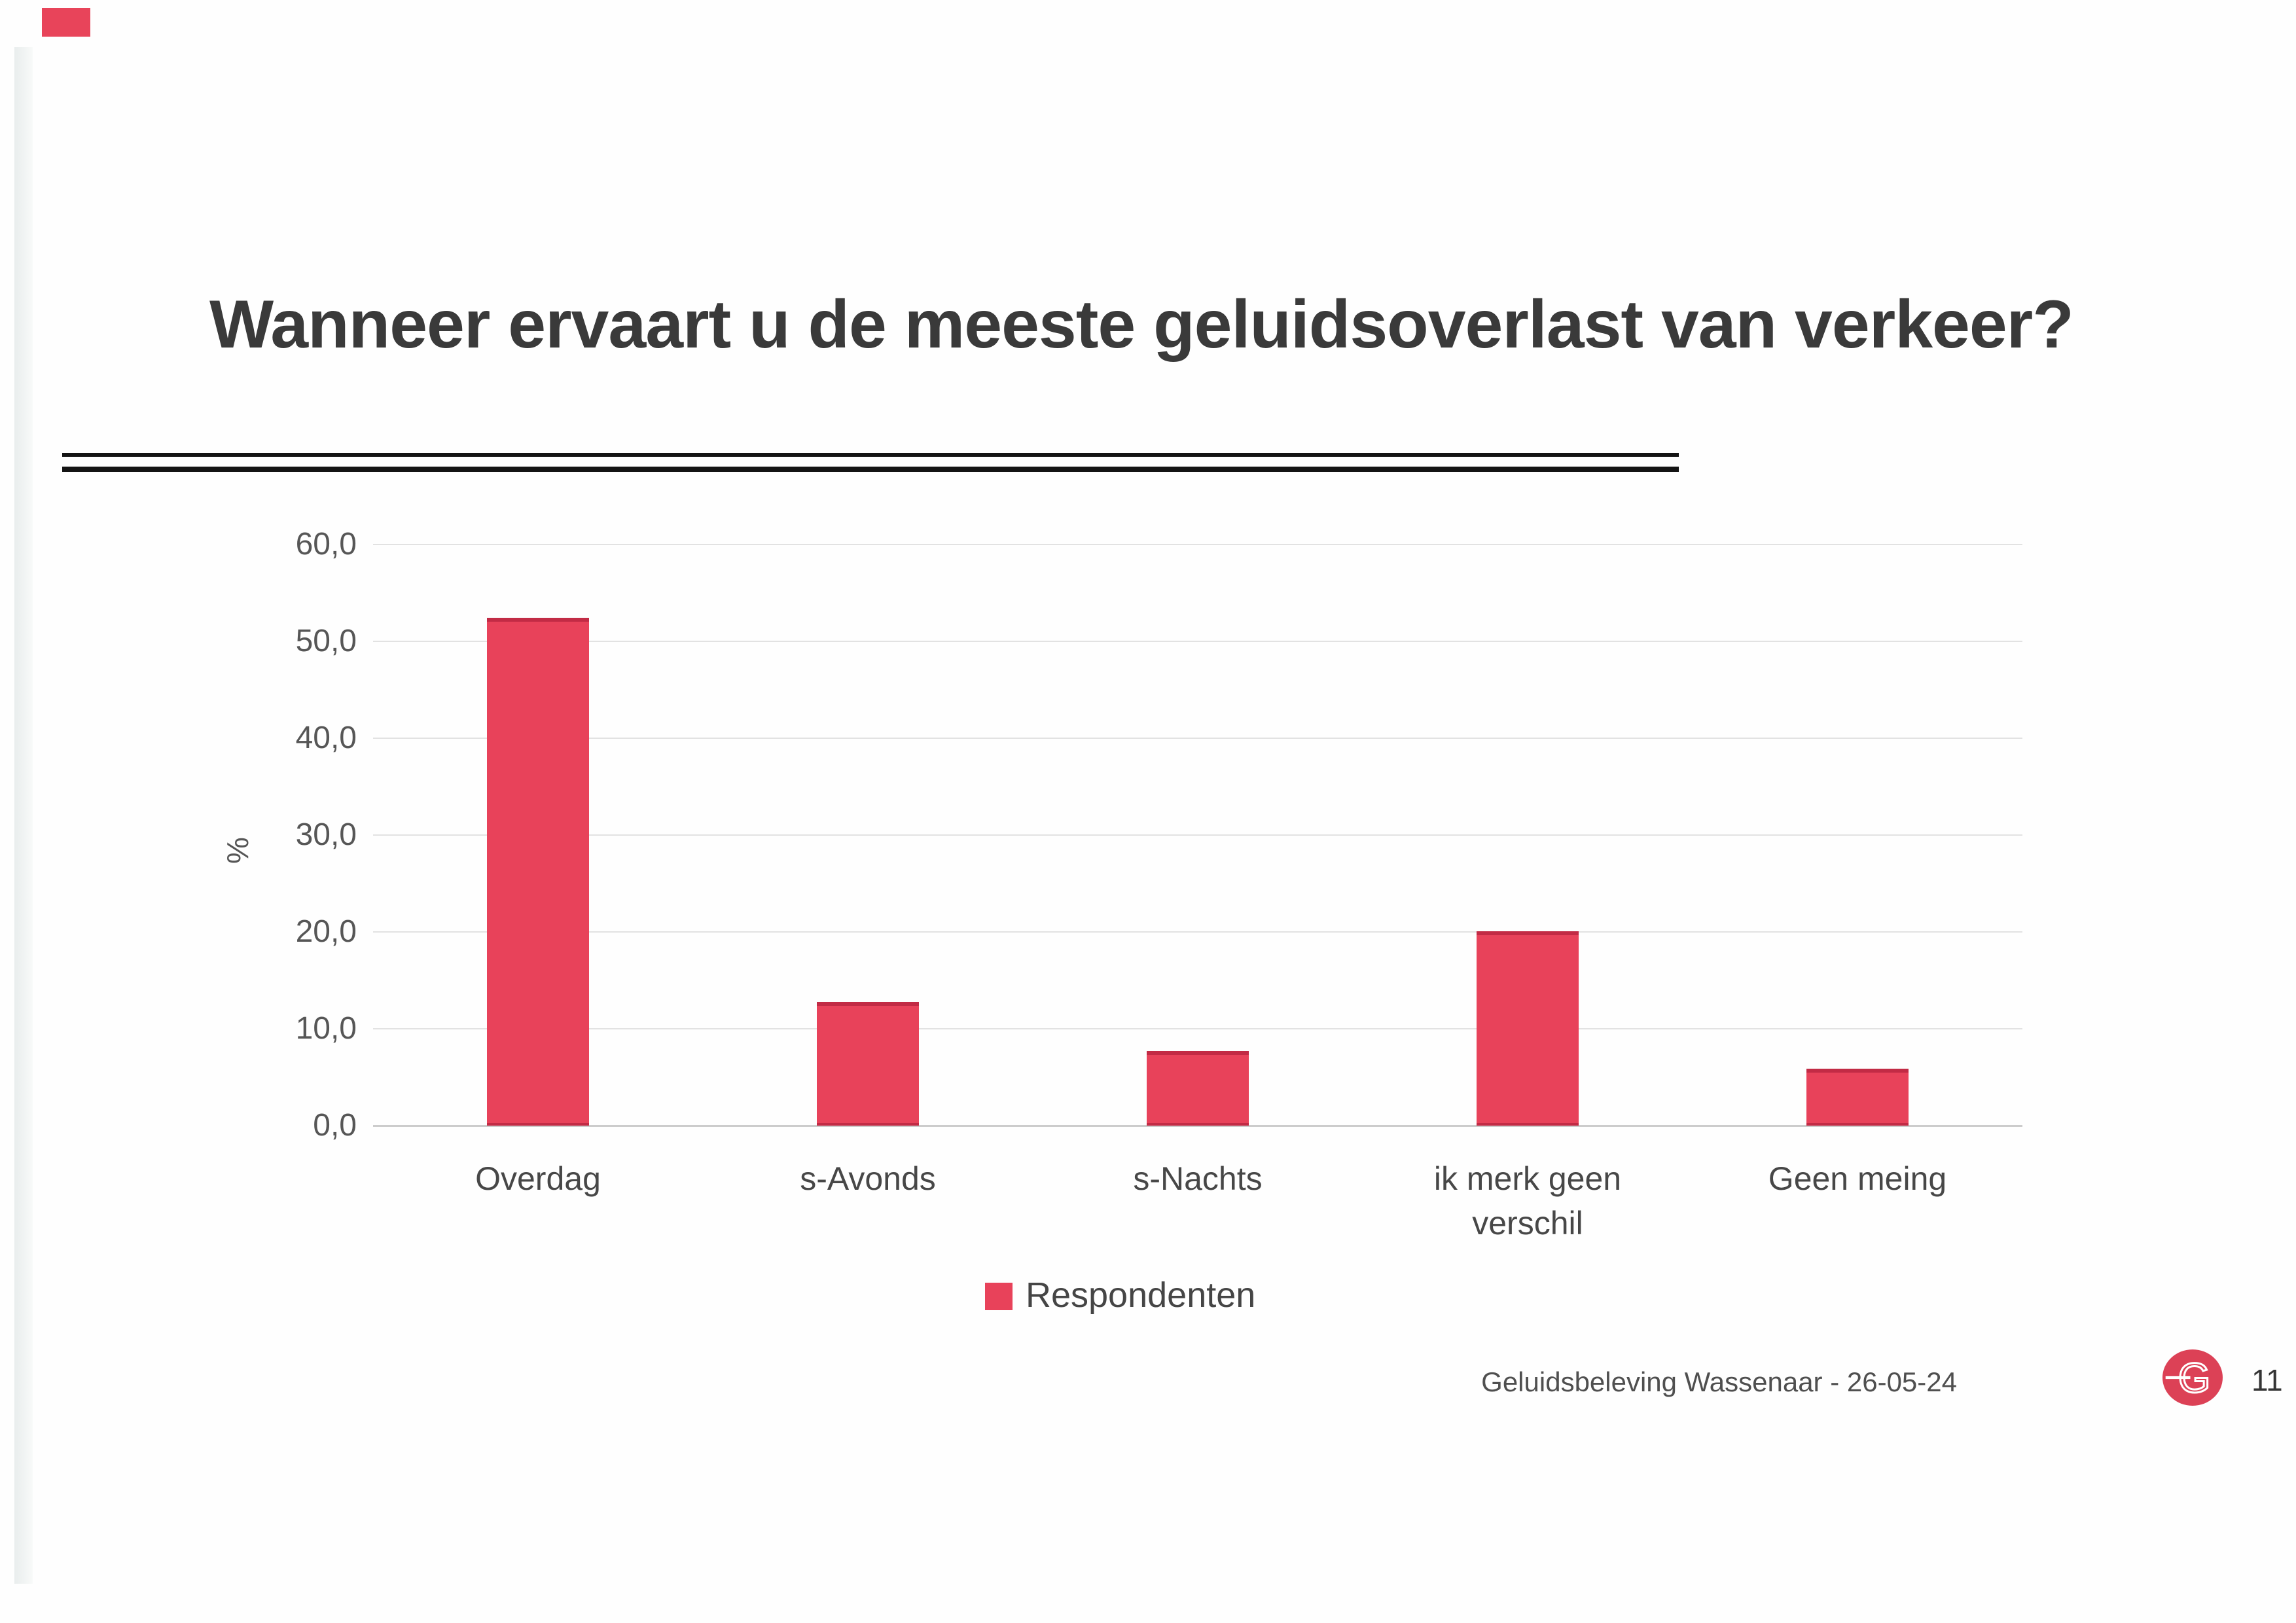 Image resolution: width=2296 pixels, height=1623 pixels. I want to click on x-axis-baseline, so click(1197, 1126).